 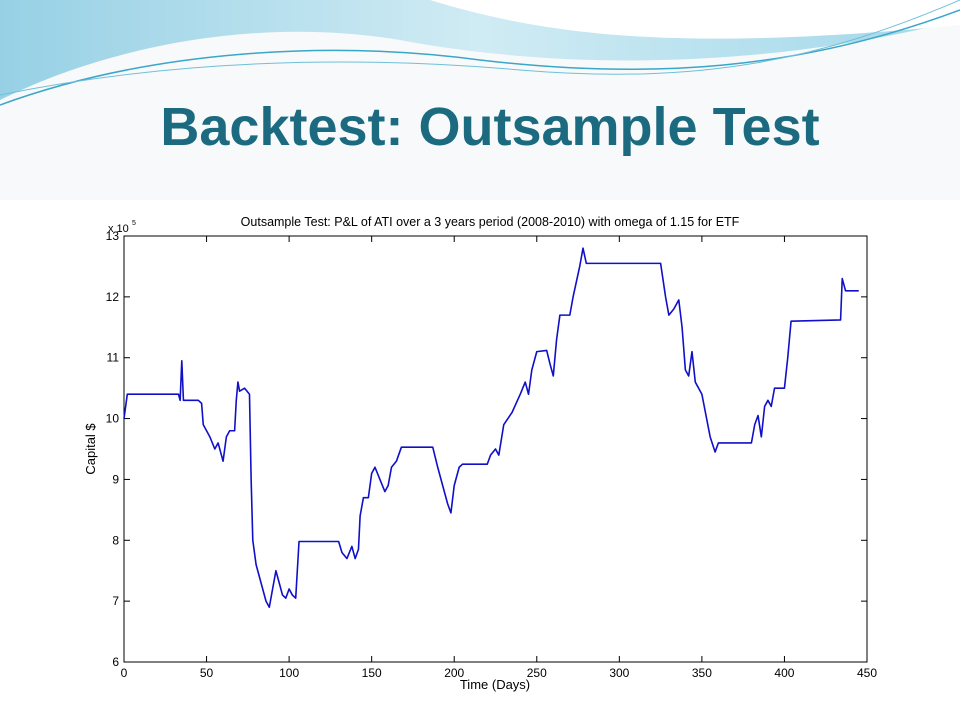 I want to click on x-tick-label: 150, so click(x=372, y=673).